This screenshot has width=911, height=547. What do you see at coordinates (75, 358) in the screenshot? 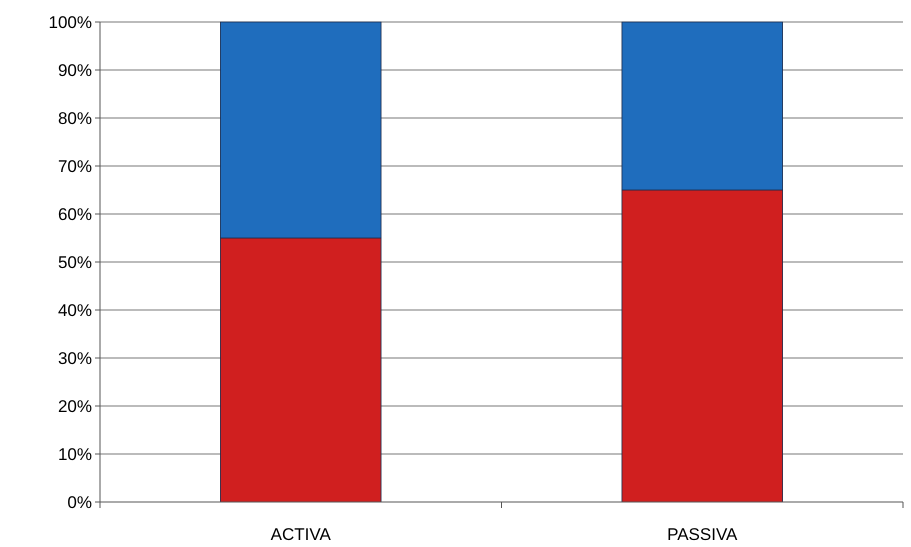
I see `y-tick-label: 30%` at bounding box center [75, 358].